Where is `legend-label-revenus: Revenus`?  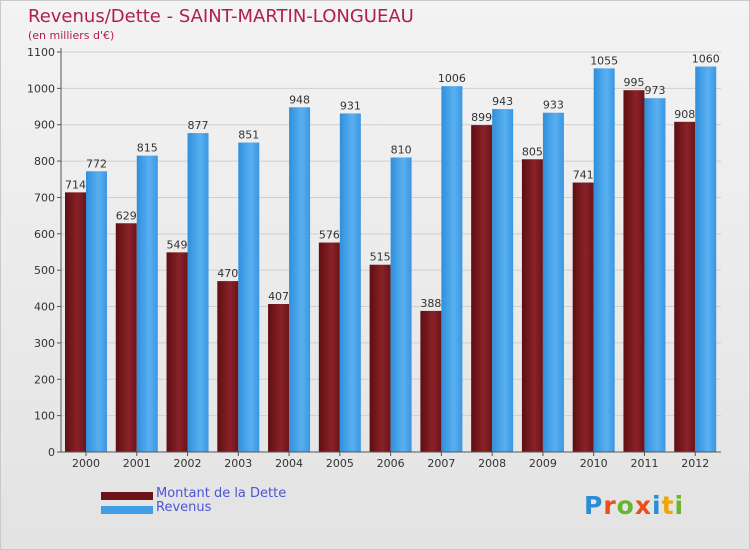 legend-label-revenus: Revenus is located at coordinates (184, 507).